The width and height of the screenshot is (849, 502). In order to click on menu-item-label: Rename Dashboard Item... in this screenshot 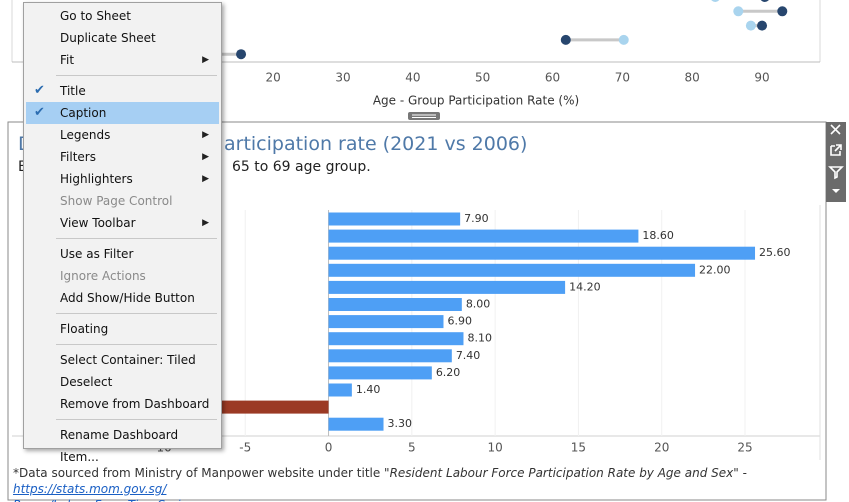, I will do `click(119, 446)`.